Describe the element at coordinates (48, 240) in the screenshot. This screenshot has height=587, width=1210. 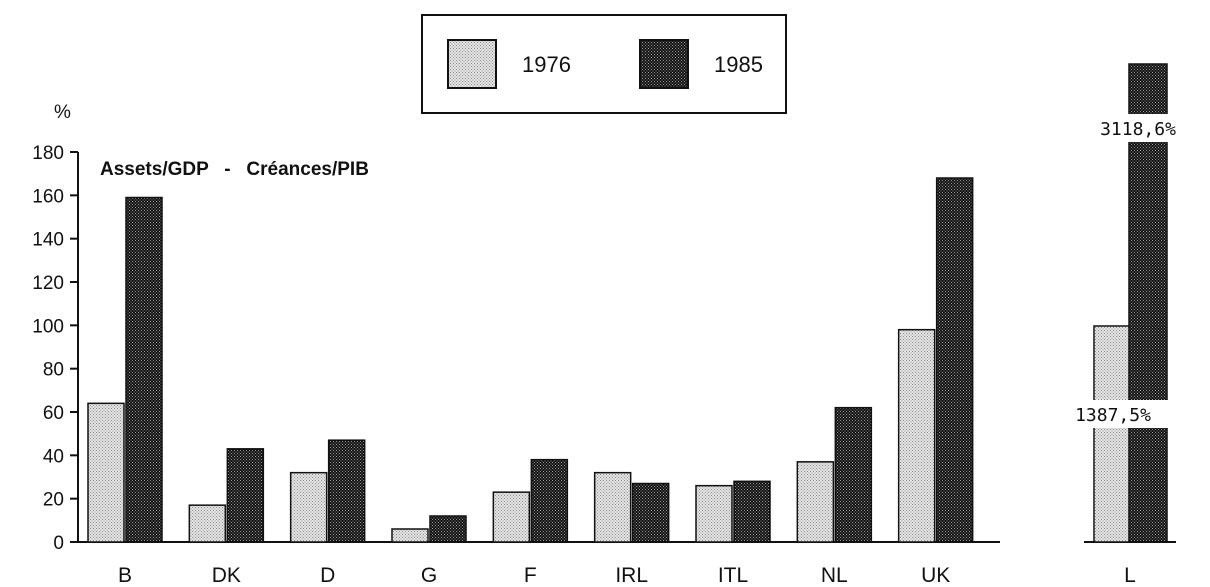
I see `y-tick-label: 140` at that location.